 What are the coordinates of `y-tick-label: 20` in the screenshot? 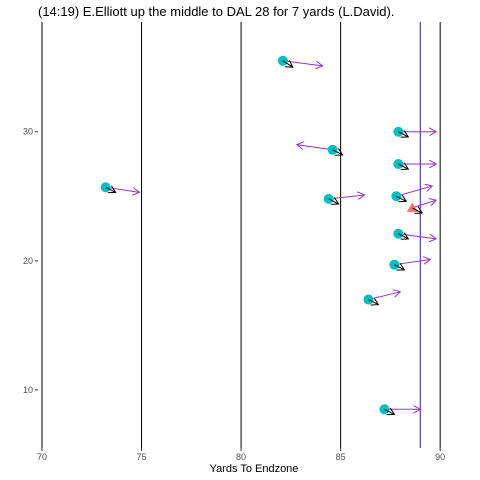 It's located at (28, 261).